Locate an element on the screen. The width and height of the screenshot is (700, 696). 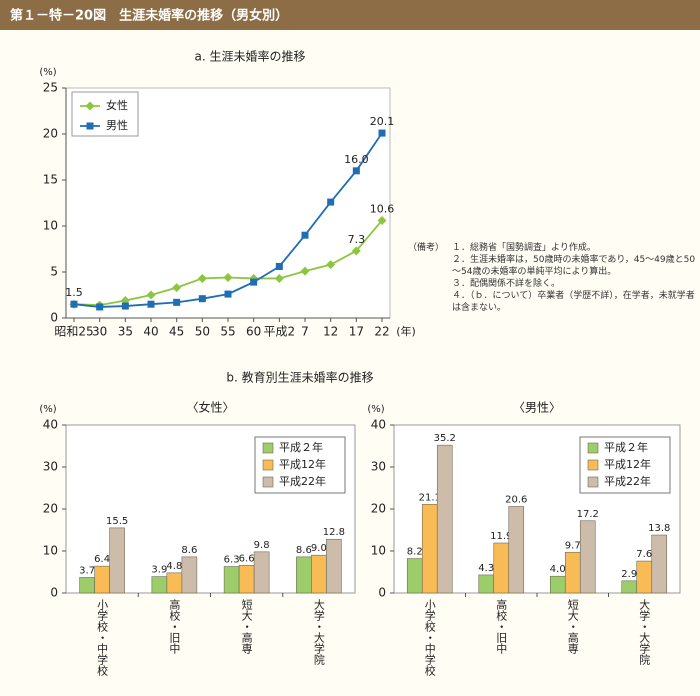
x-tick-label: 大学・大学院 is located at coordinates (318, 631).